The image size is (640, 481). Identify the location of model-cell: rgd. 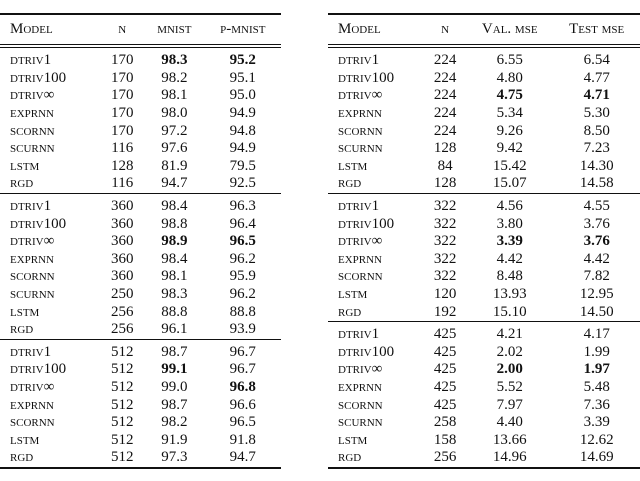
(376, 459).